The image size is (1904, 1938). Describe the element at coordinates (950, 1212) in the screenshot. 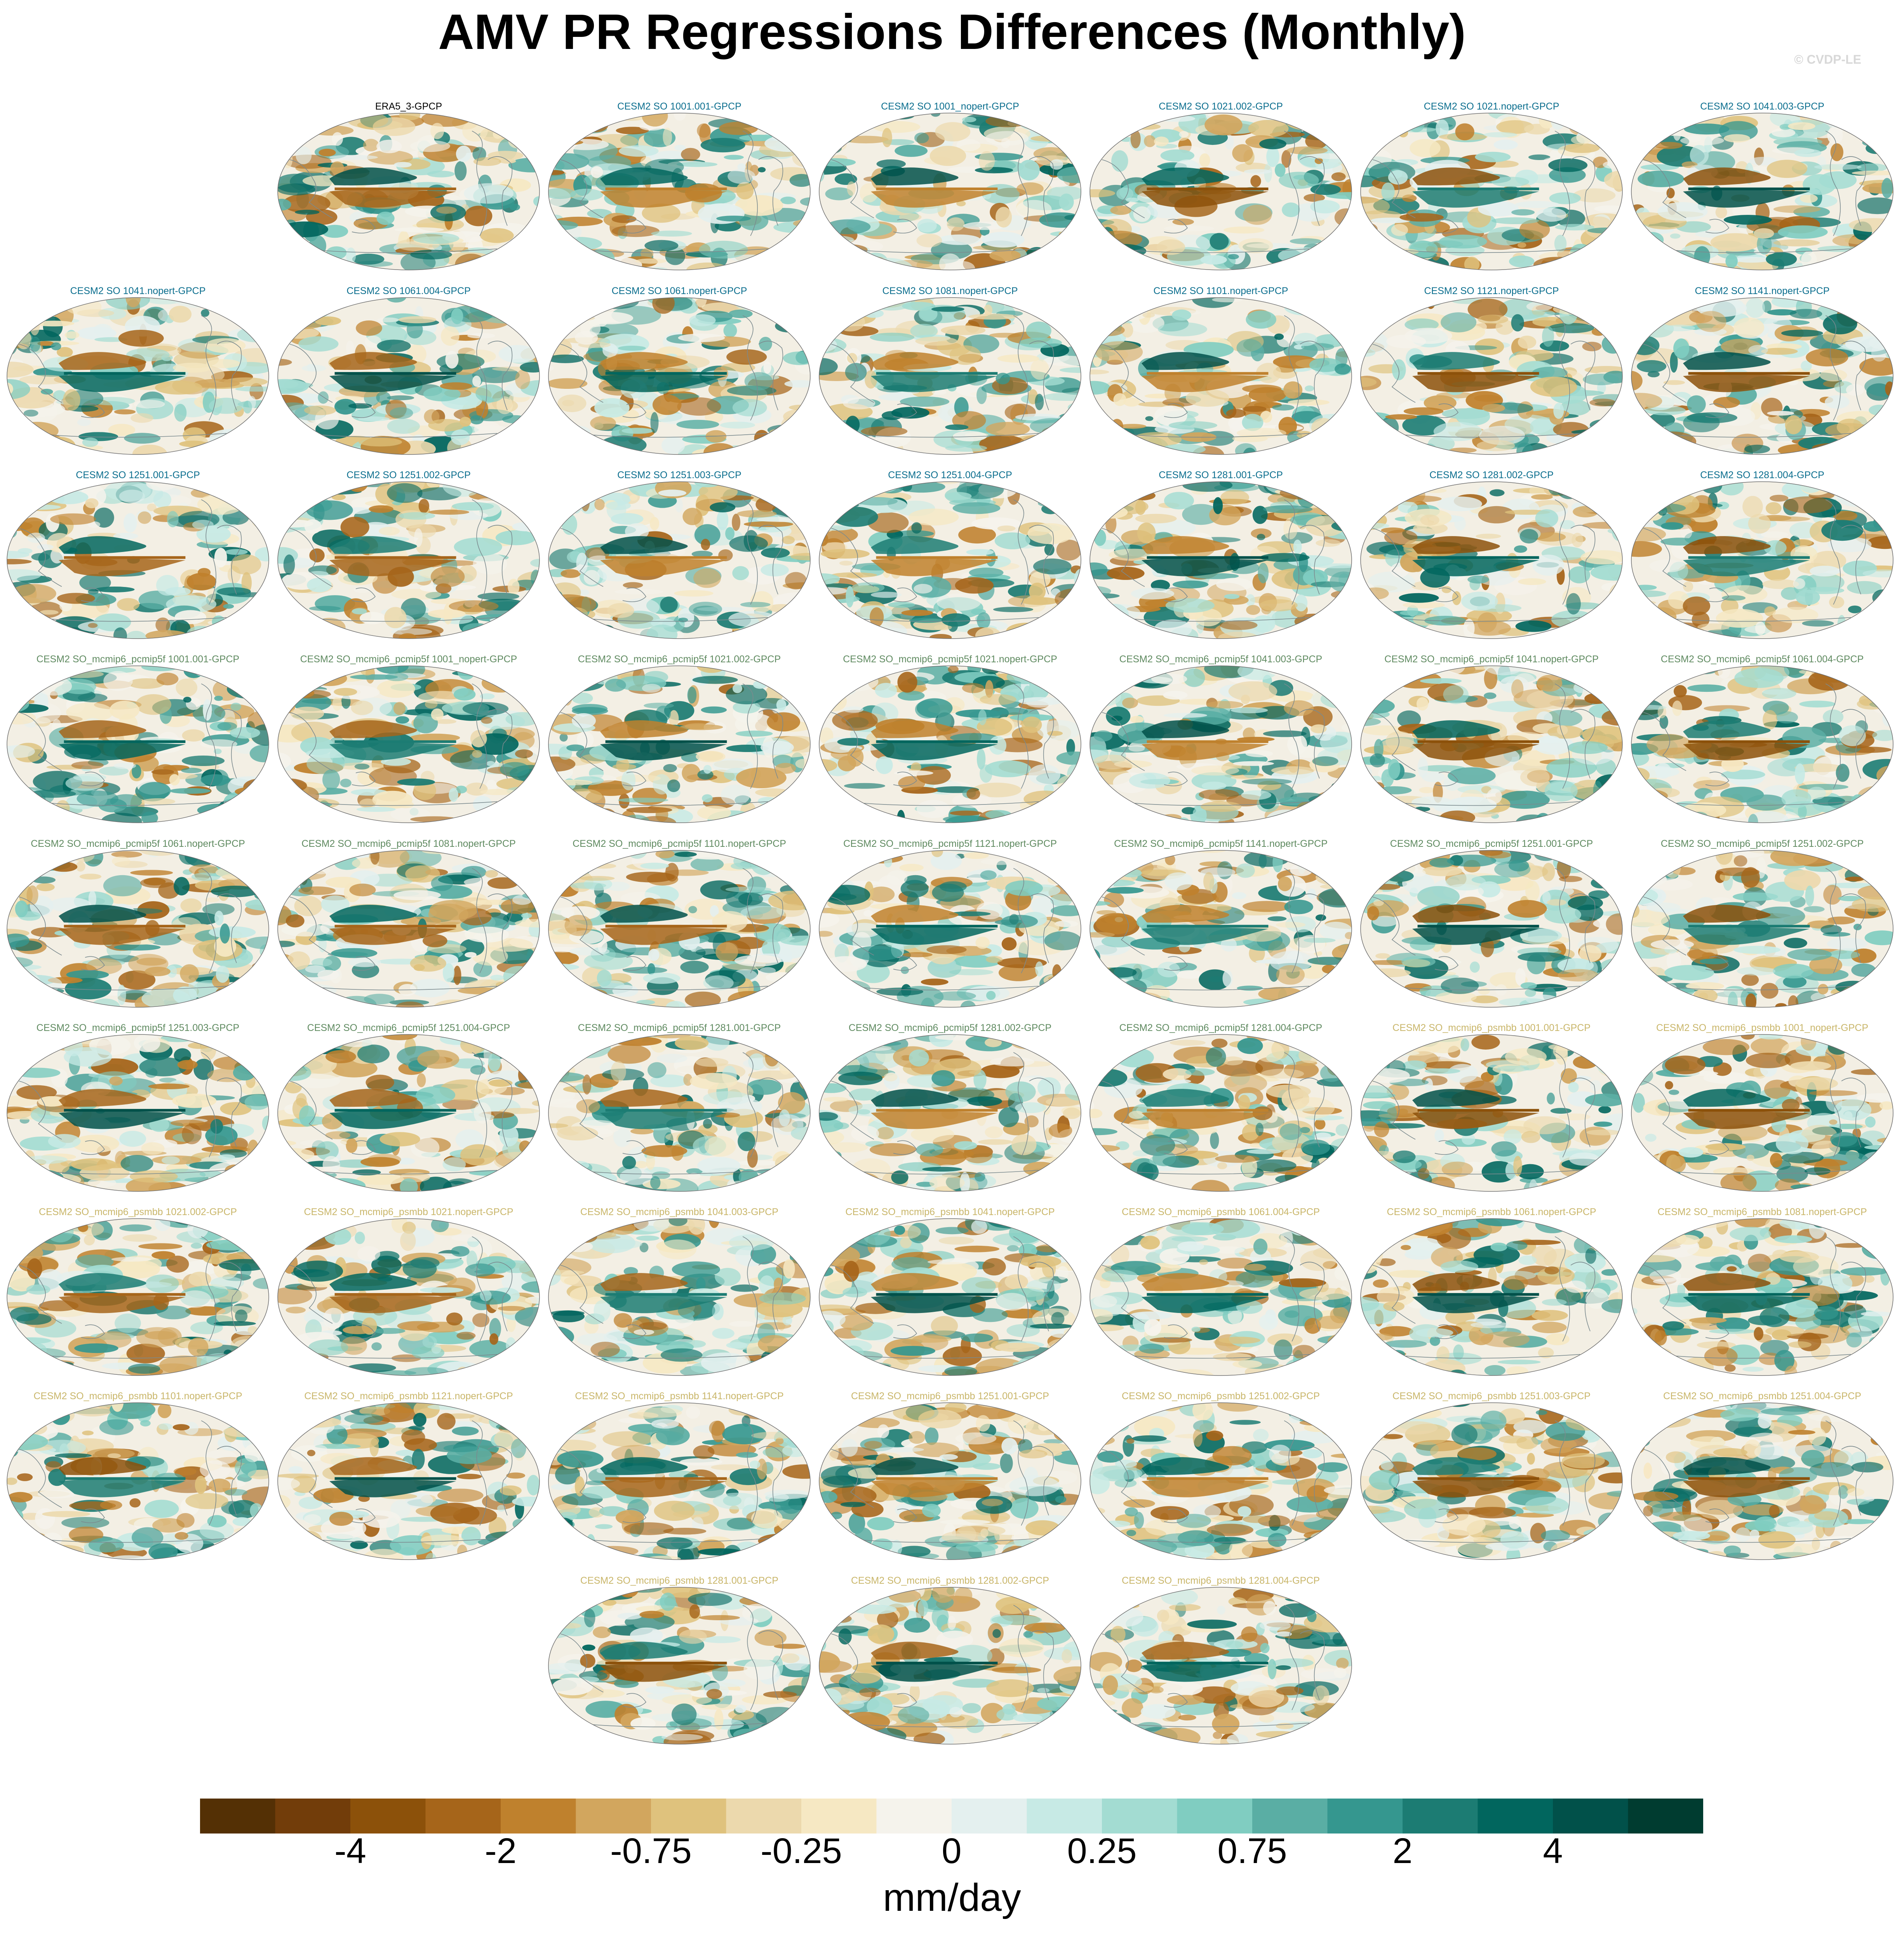

I see `panel-title: CESM2 SO_mcmip6_psmbb 1041.nopert-GPCP` at that location.